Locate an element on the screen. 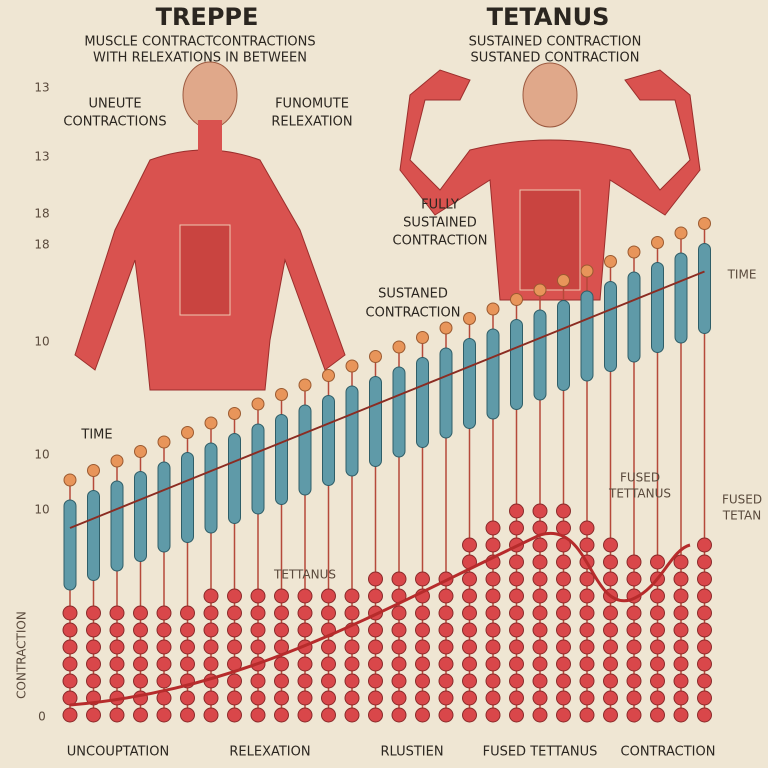 This screenshot has height=768, width=768. annotation: SUSTAINED is located at coordinates (440, 223).